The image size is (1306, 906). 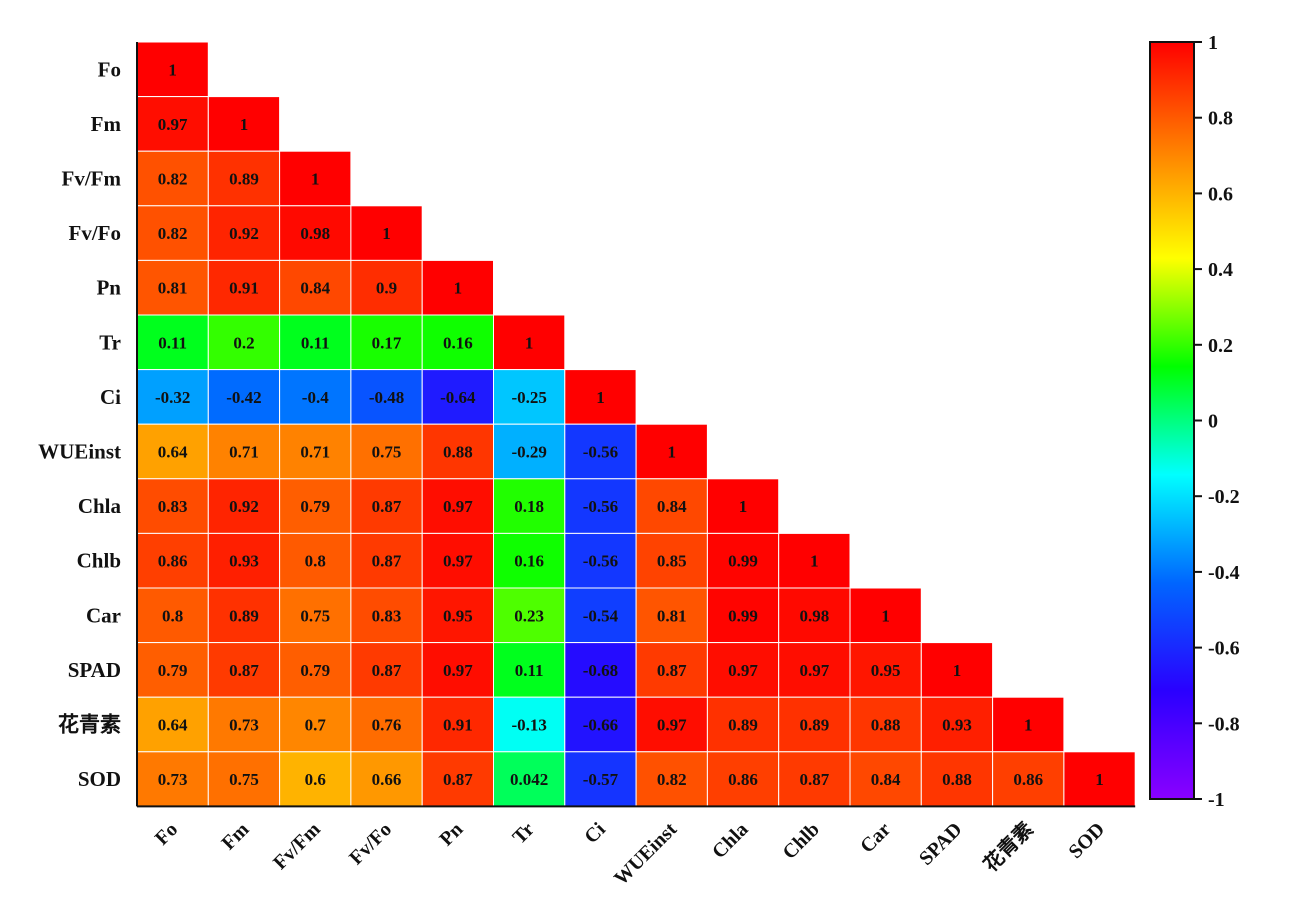 I want to click on x-tick-label: SPAD, so click(x=940, y=843).